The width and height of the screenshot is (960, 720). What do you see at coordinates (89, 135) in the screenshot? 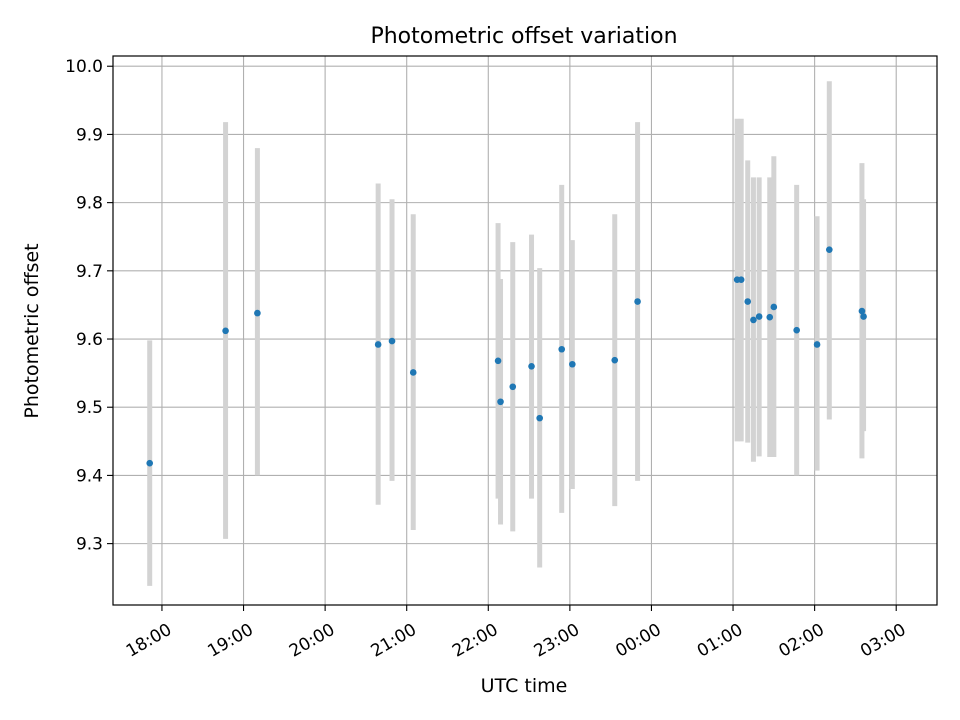
I see `y-tick-label: 9.9` at bounding box center [89, 135].